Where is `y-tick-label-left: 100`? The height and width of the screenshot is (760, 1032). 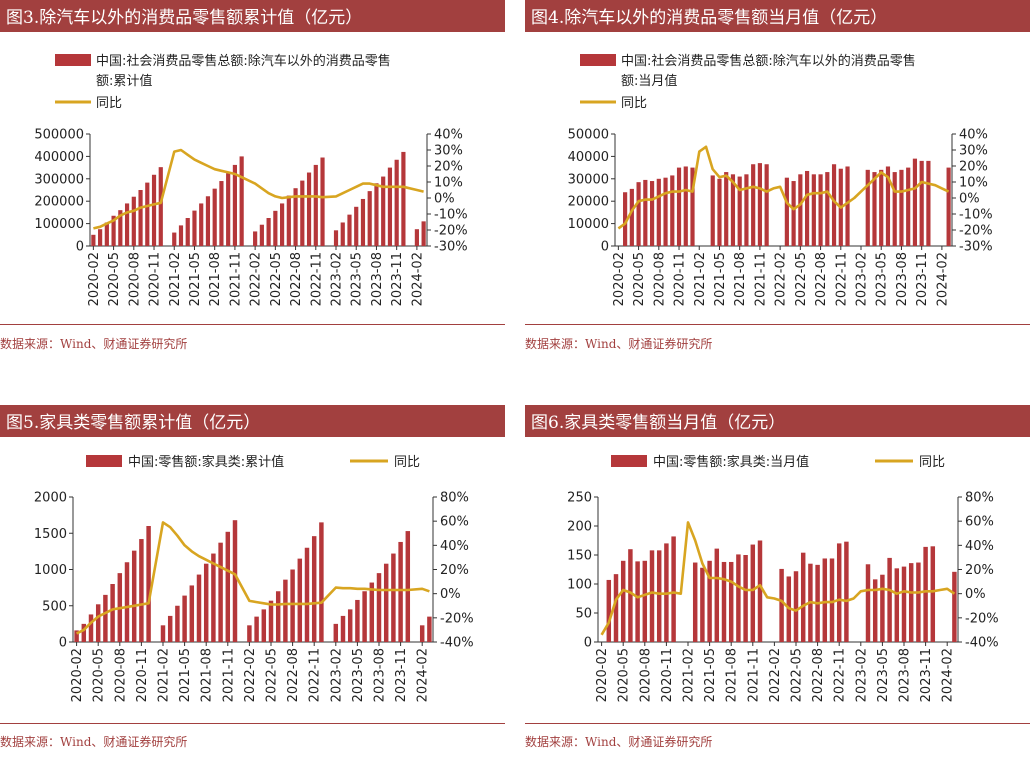
y-tick-label-left: 100 is located at coordinates (579, 585).